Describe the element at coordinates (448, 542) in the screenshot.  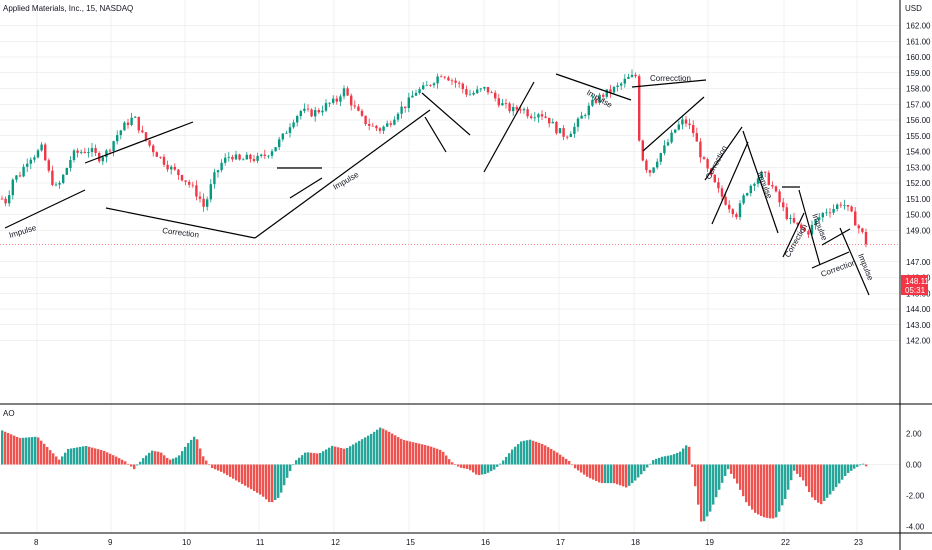
I see `time-axis: 8 9 10 11 12 15 16 17 18 19 22 23` at that location.